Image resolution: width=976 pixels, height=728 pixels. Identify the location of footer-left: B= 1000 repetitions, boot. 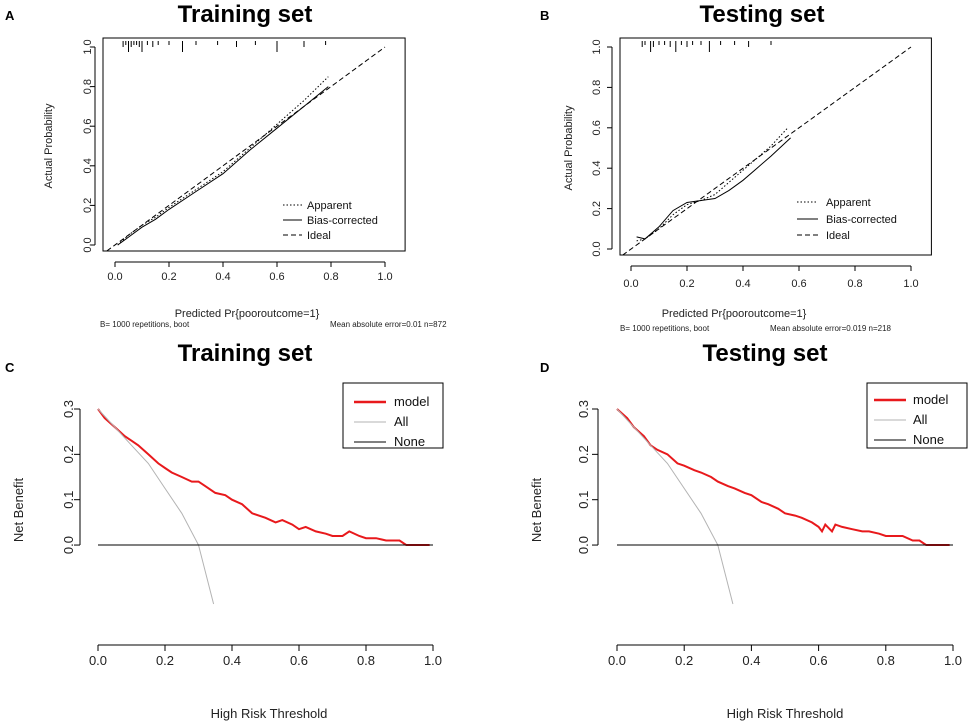
(665, 328).